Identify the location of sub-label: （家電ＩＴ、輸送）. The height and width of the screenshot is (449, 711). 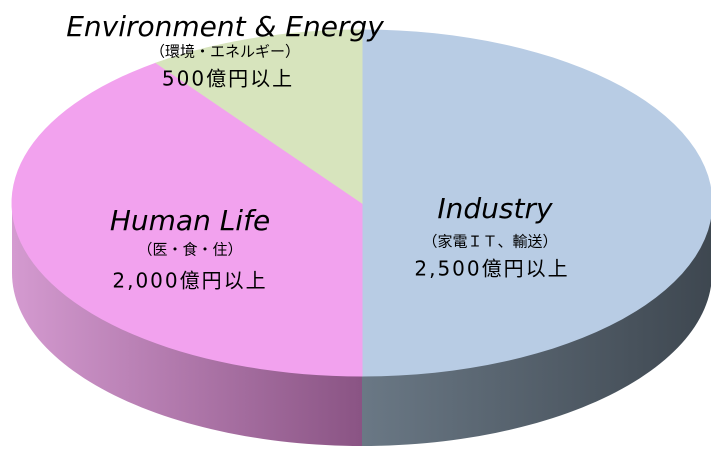
(489, 242).